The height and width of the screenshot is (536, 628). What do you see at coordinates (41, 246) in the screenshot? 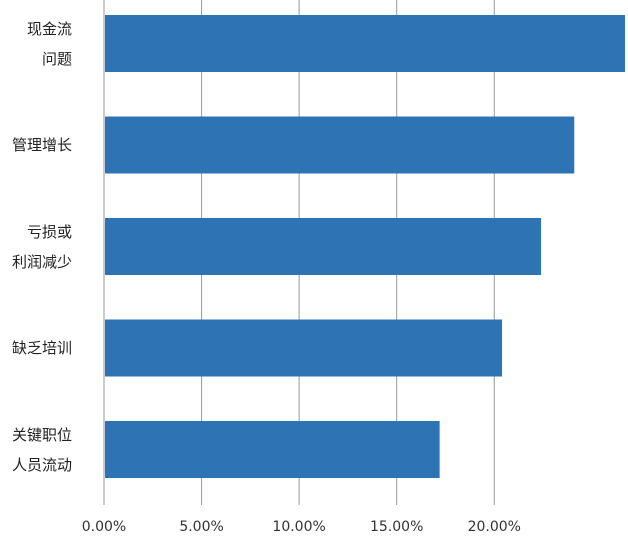
I see `y-tick-label: 亏损或 利润减少` at bounding box center [41, 246].